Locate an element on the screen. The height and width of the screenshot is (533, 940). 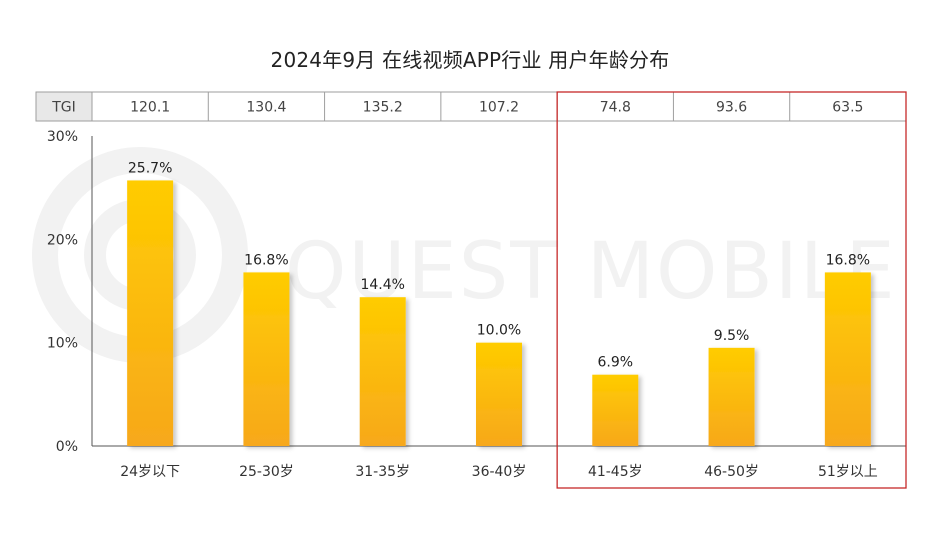
x-category-label: 46-50岁 is located at coordinates (731, 472).